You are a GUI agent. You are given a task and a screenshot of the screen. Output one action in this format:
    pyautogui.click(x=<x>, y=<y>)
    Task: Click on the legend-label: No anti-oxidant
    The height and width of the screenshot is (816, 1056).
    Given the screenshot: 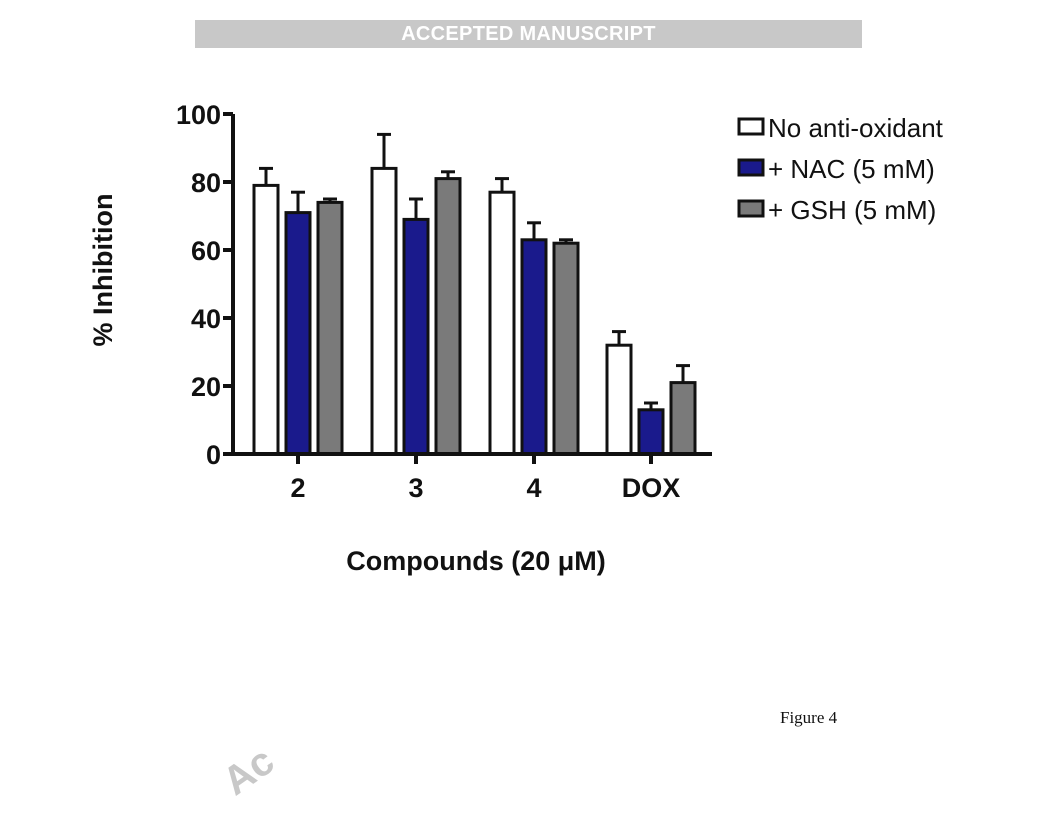 What is the action you would take?
    pyautogui.click(x=856, y=128)
    